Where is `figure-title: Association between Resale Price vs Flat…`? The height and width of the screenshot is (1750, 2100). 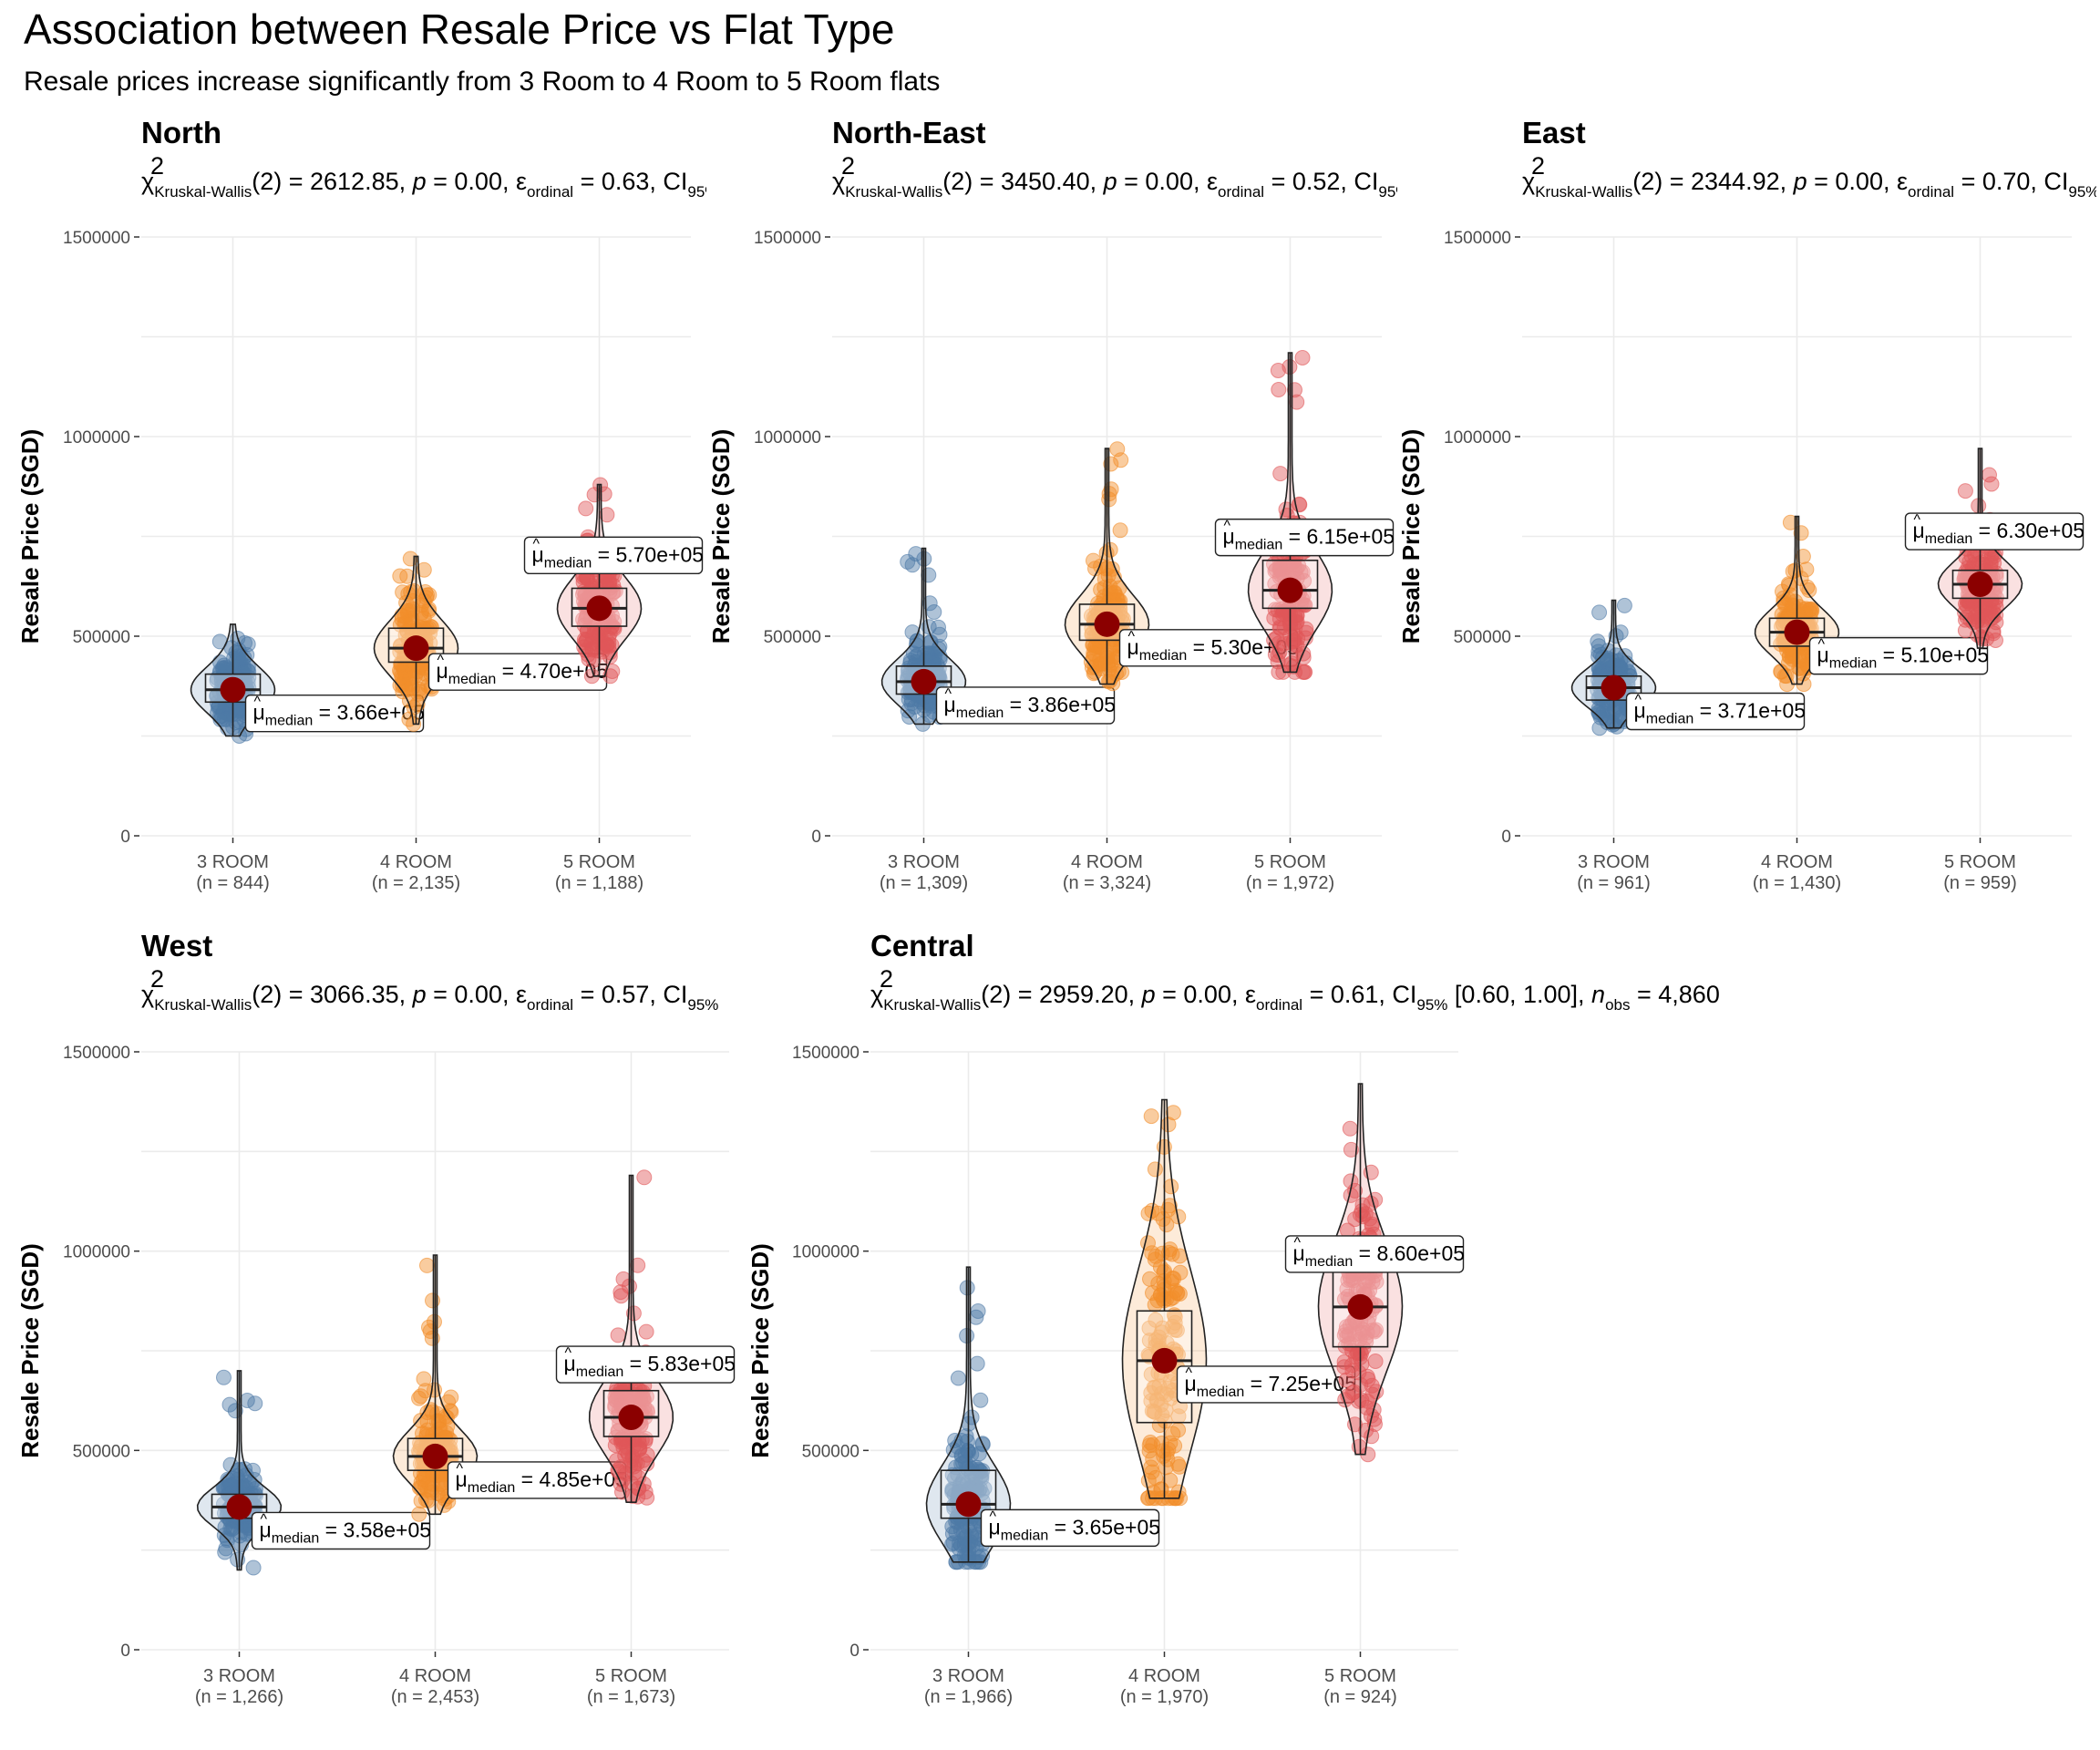 figure-title: Association between Resale Price vs Flat… is located at coordinates (459, 29).